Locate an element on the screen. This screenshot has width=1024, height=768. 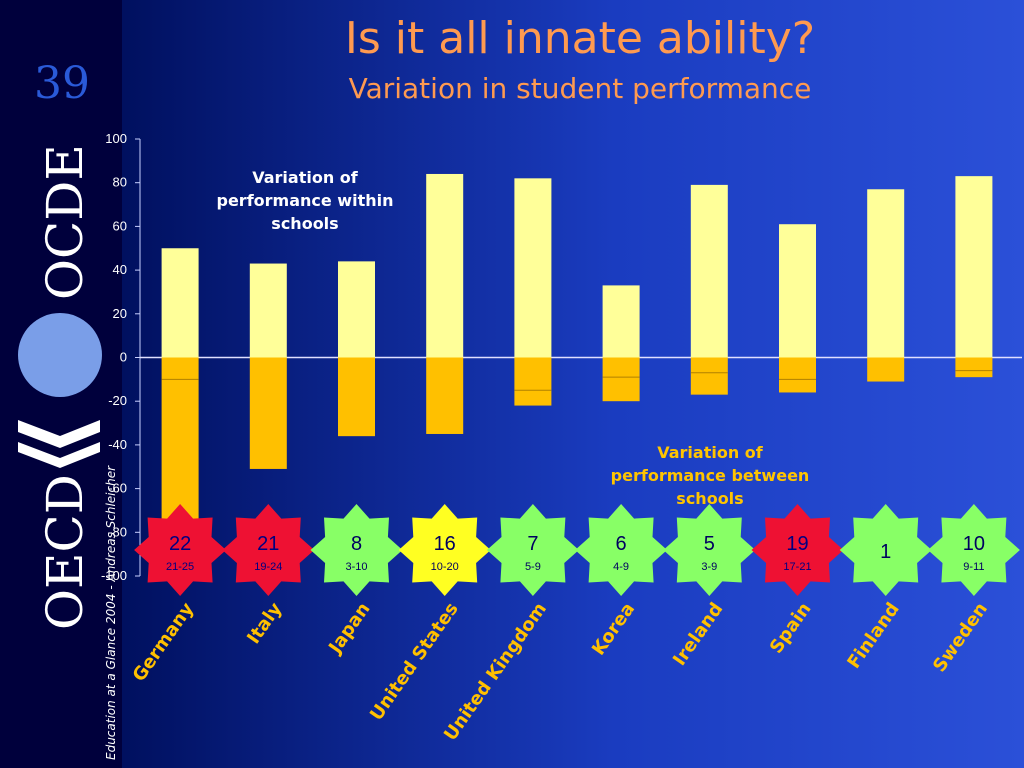
rank-range: 21-25 is located at coordinates (180, 567).